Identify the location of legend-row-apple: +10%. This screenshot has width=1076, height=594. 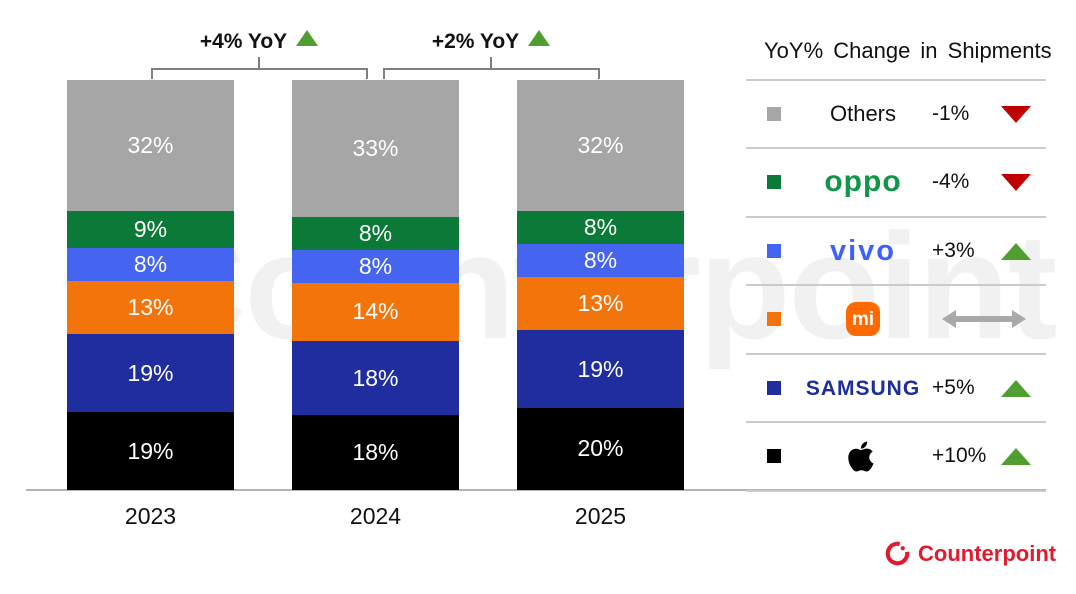
(896, 456).